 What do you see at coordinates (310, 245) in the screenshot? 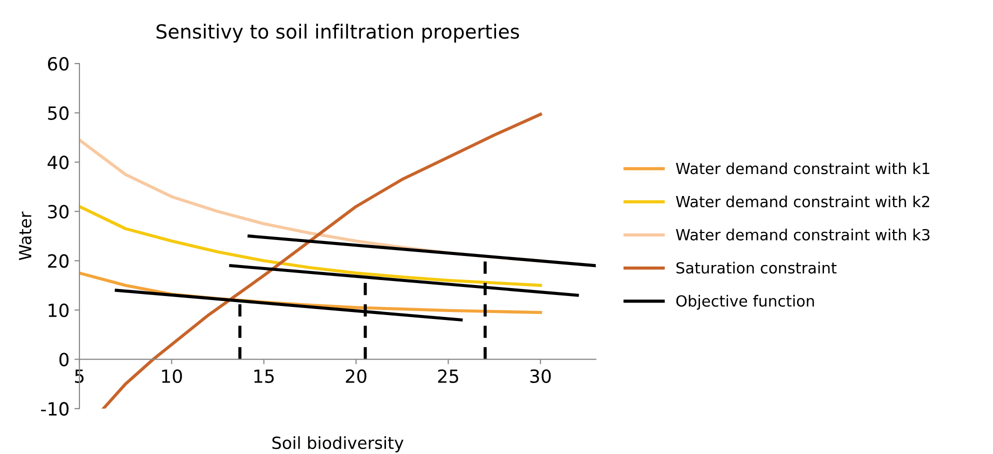
I see `line-series` at bounding box center [310, 245].